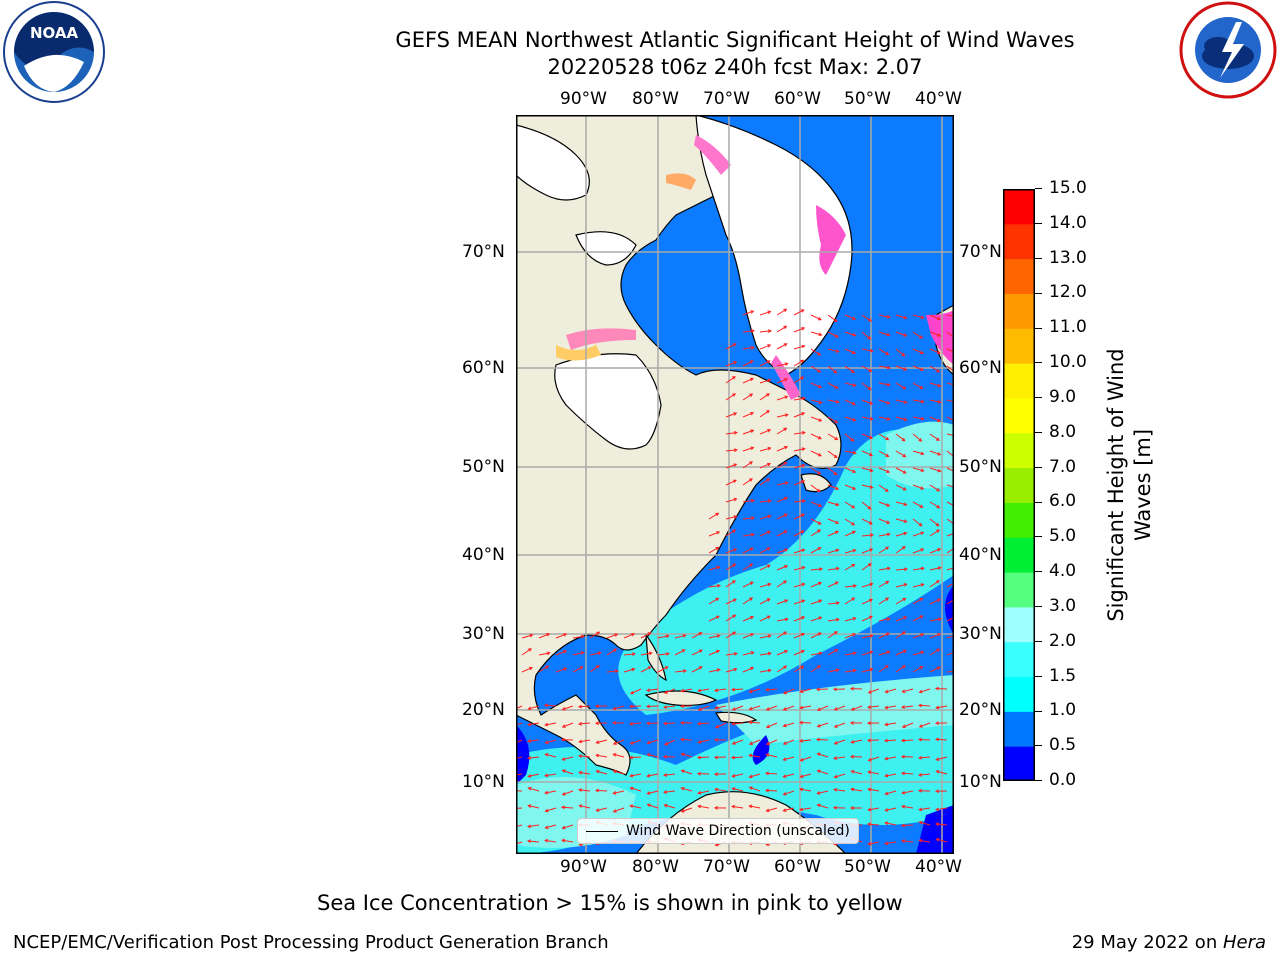 The height and width of the screenshot is (960, 1280). What do you see at coordinates (483, 252) in the screenshot?
I see `lat-label-left: 70°N` at bounding box center [483, 252].